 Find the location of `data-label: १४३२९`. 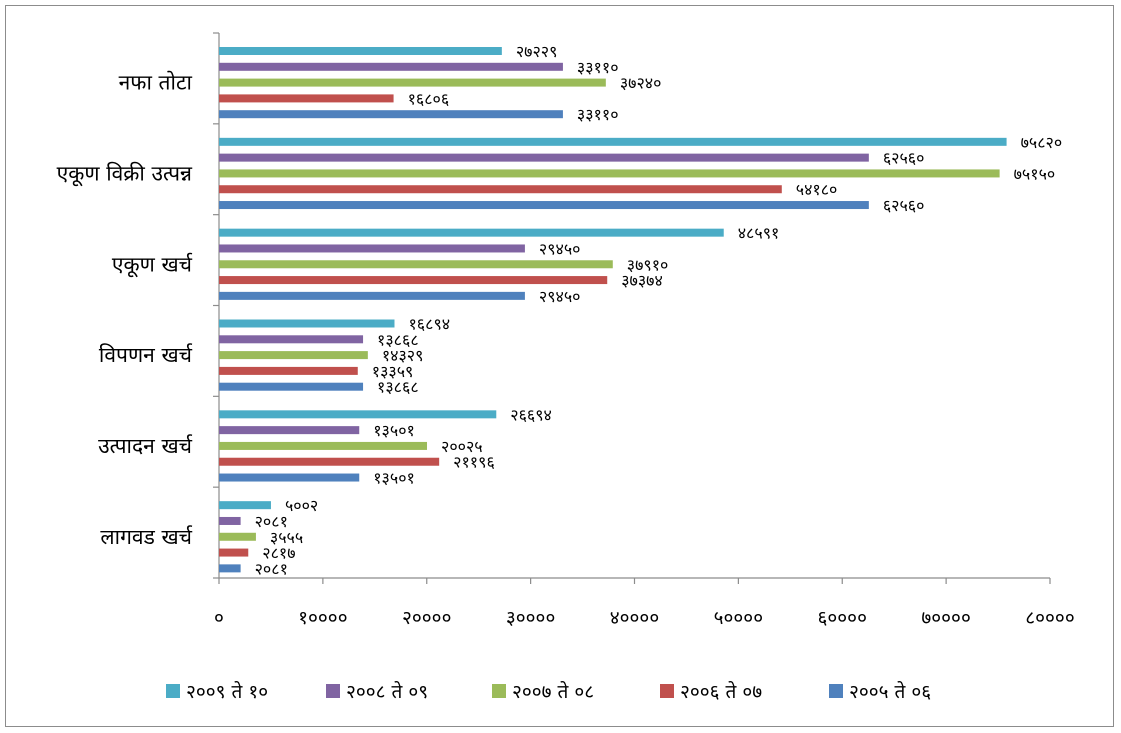

data-label: १४३२९ is located at coordinates (403, 355).